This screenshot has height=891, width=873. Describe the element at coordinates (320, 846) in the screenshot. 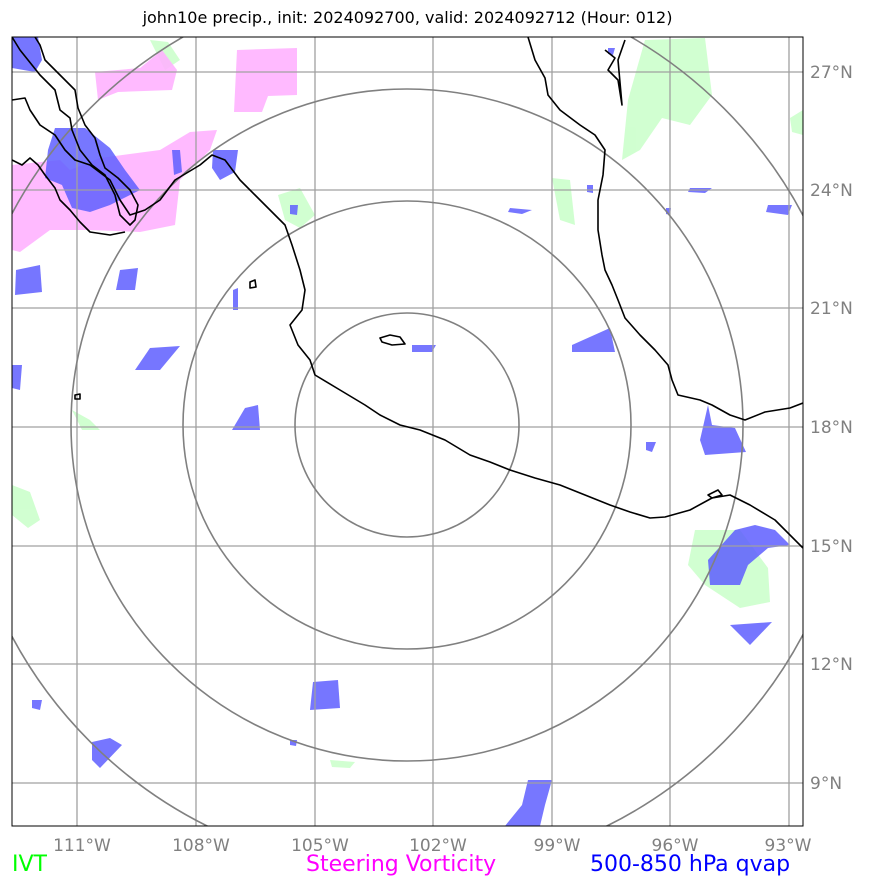

I see `lon-tick-label: 105°W` at that location.